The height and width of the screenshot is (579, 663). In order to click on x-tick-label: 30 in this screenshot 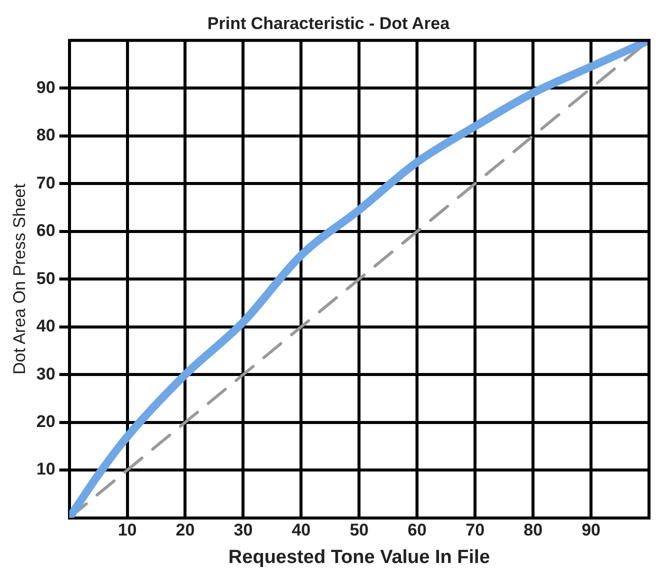, I will do `click(243, 530)`.